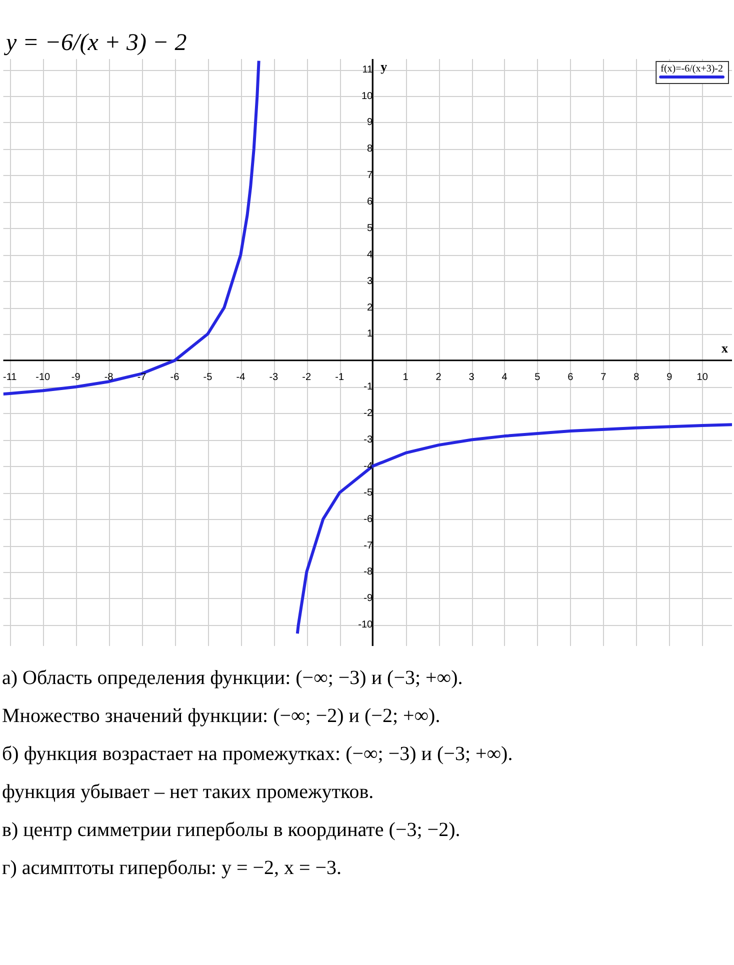 The height and width of the screenshot is (965, 734). Describe the element at coordinates (439, 378) in the screenshot. I see `x-tick-label: 2` at that location.